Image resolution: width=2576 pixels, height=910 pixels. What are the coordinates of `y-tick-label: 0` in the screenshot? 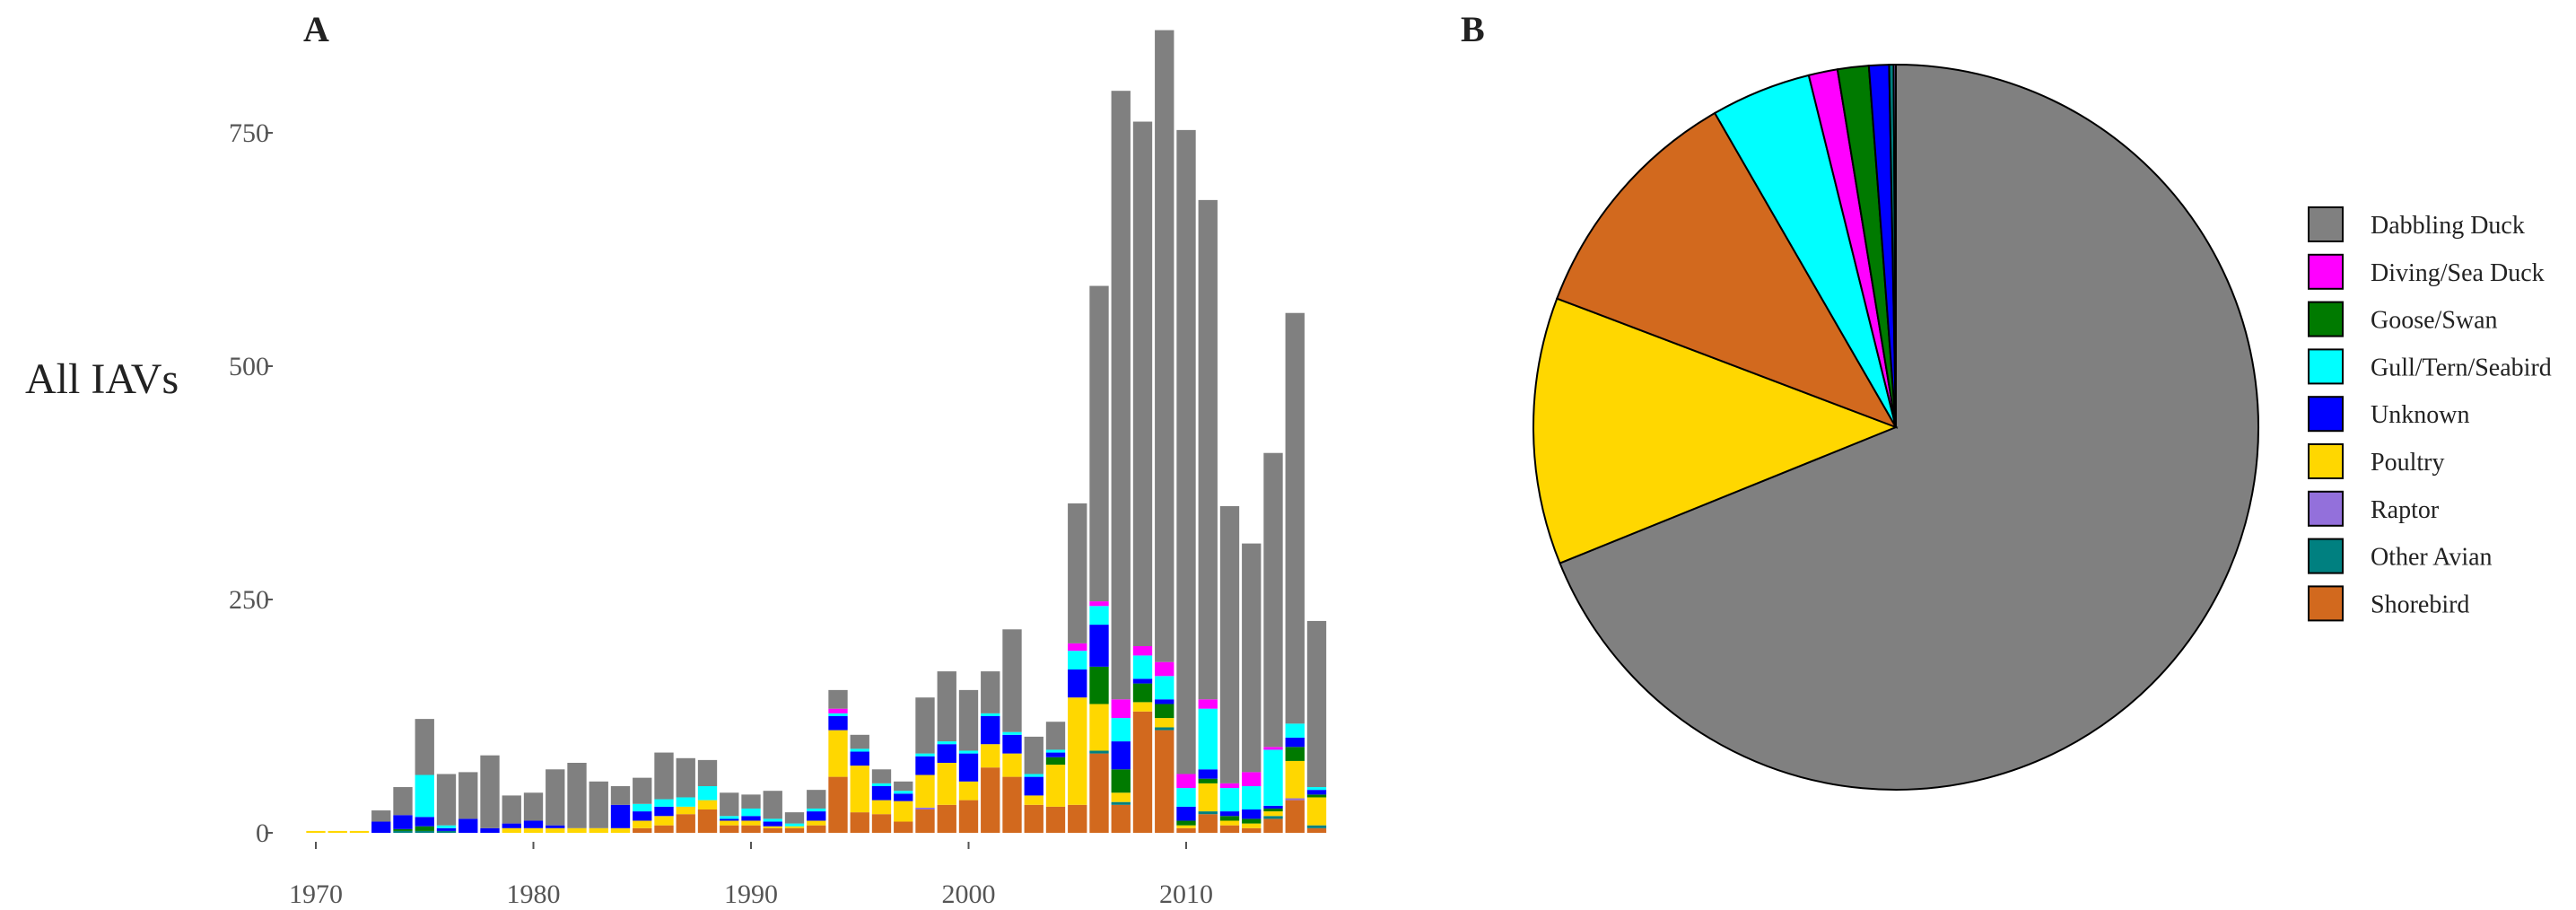 It's located at (262, 833).